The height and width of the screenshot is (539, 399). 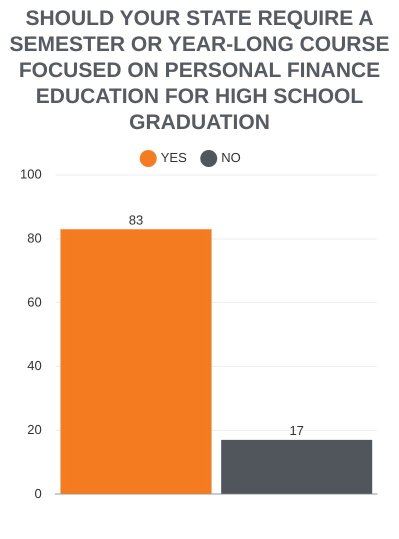 I want to click on y-tick-label: 60, so click(x=34, y=302).